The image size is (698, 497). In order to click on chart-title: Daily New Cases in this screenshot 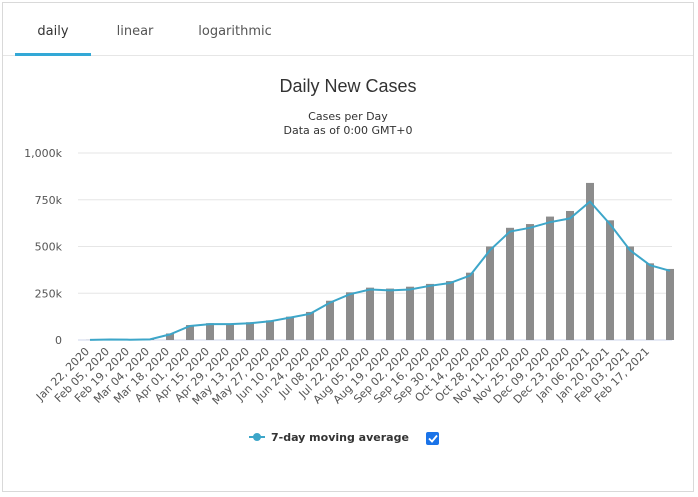, I will do `click(347, 86)`.